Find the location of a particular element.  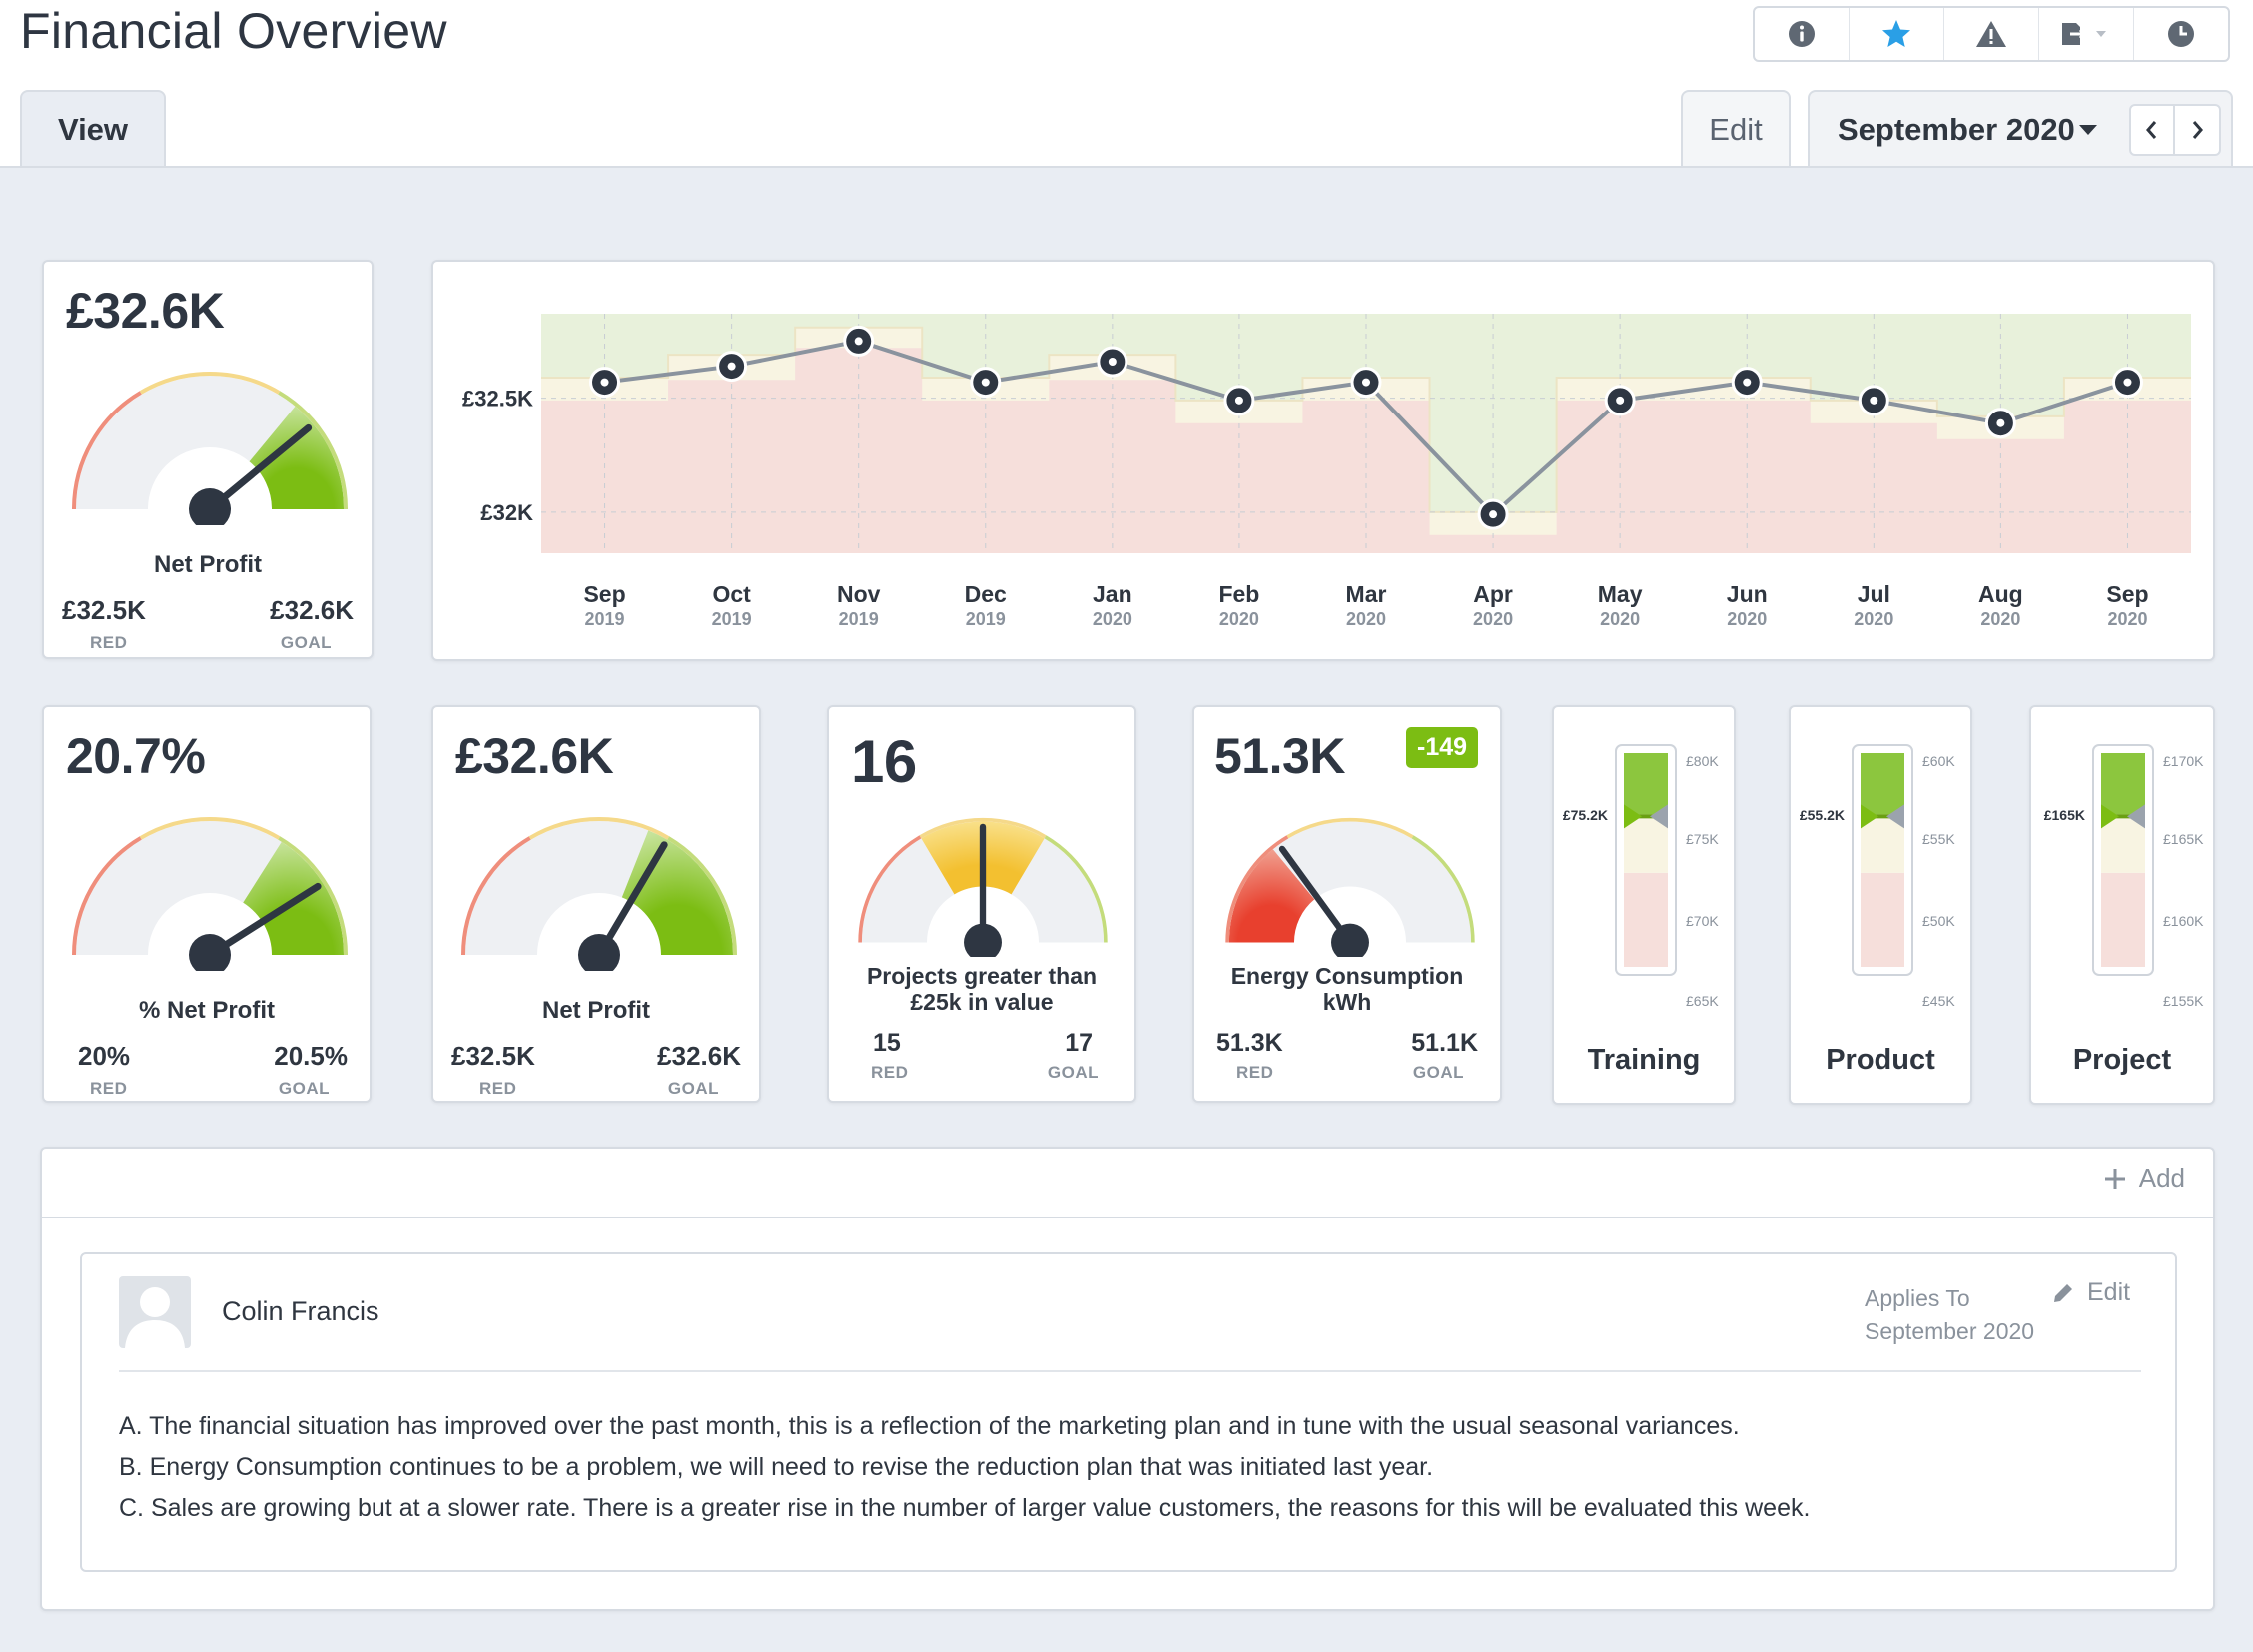

export-button is located at coordinates (2087, 34).